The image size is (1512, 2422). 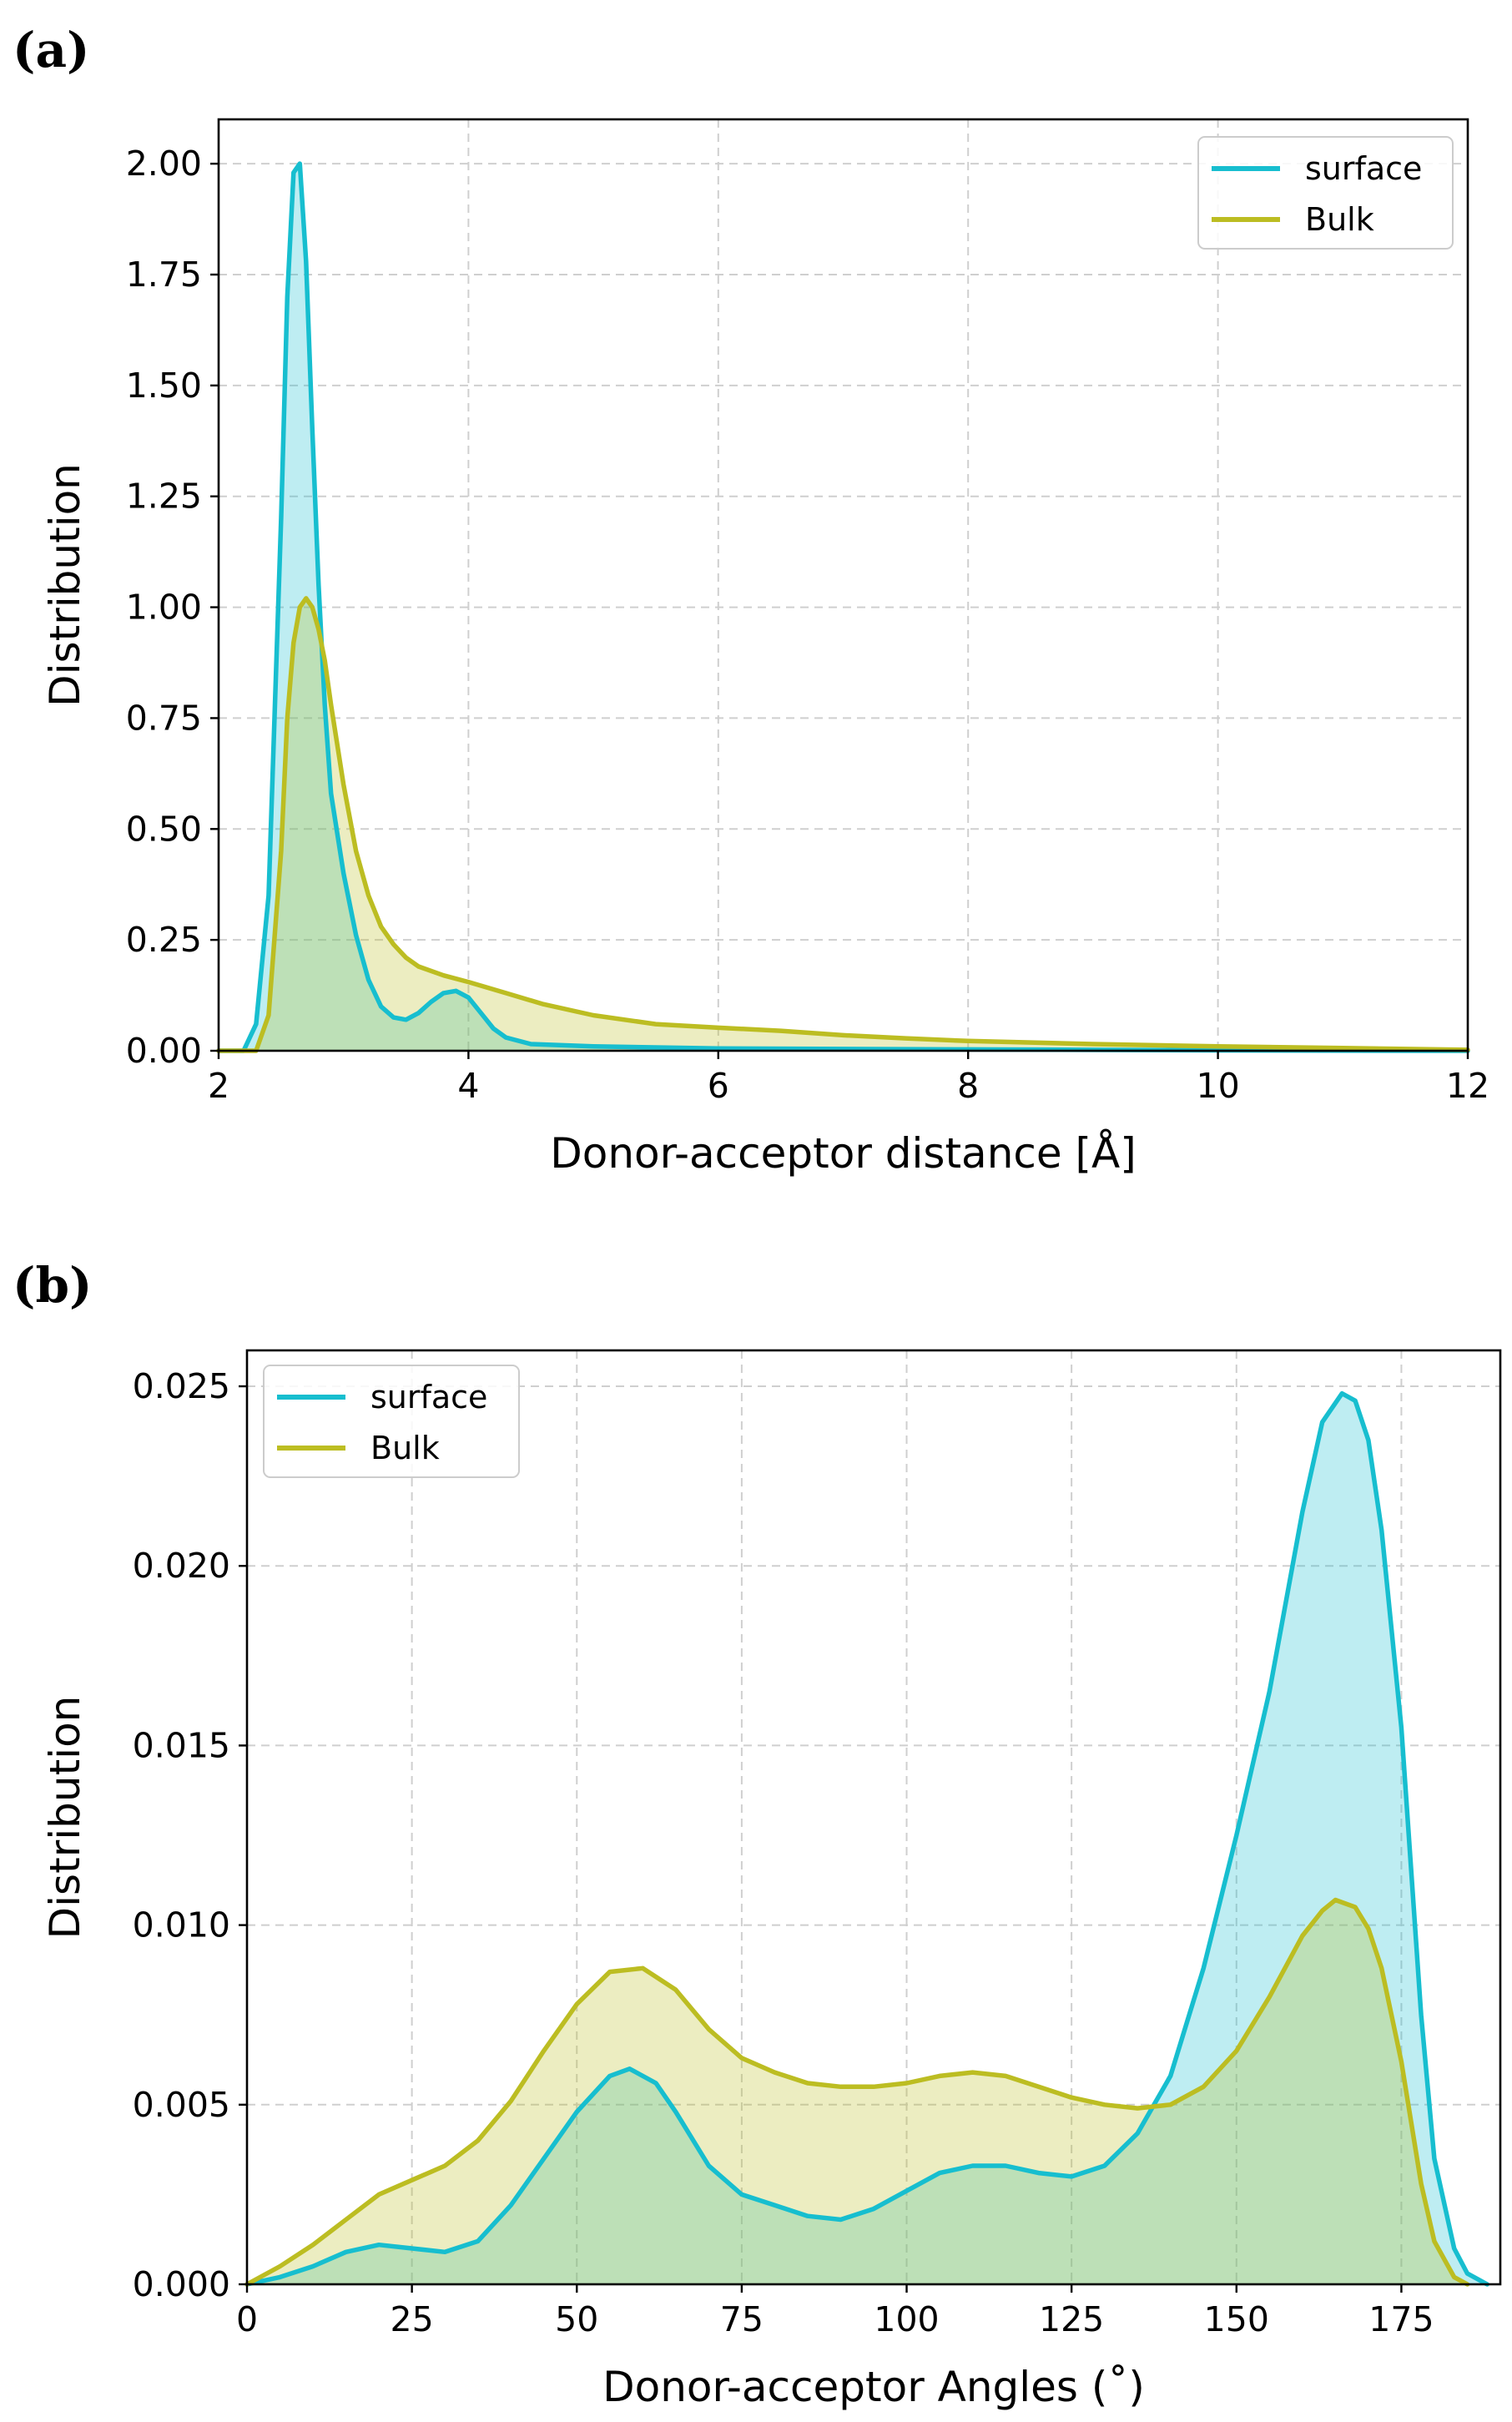 I want to click on chart-a-ytick-label: 1.75, so click(x=164, y=275).